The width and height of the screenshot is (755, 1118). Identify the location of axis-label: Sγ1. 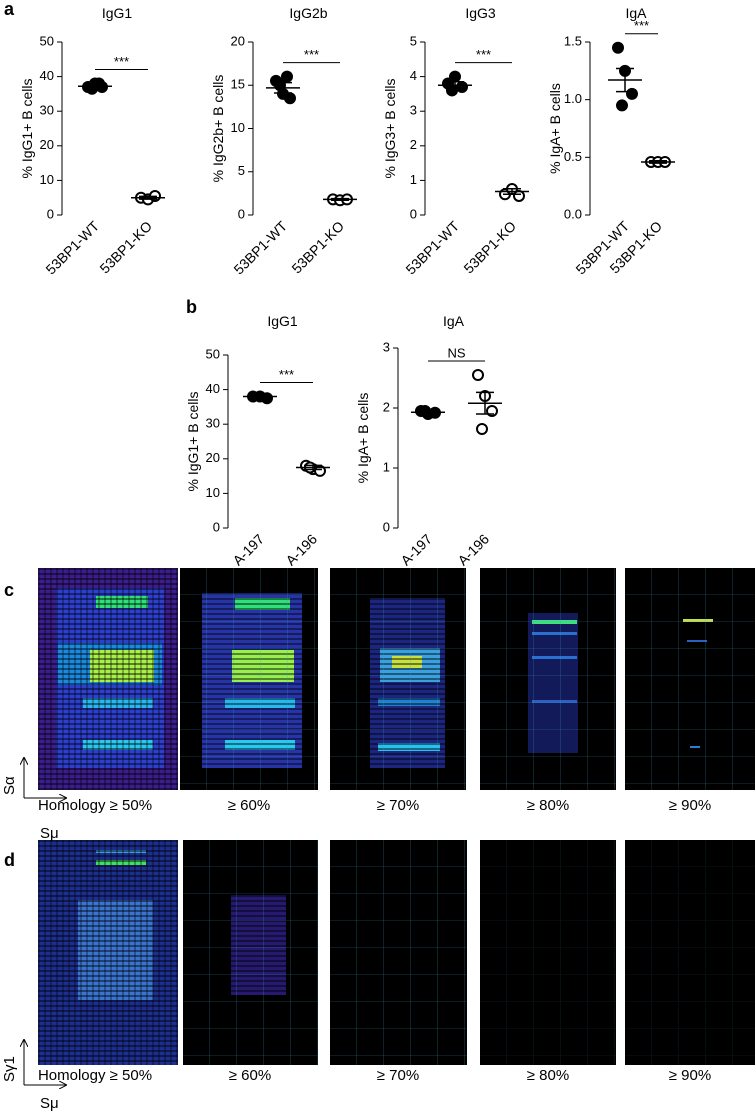
(9, 1069).